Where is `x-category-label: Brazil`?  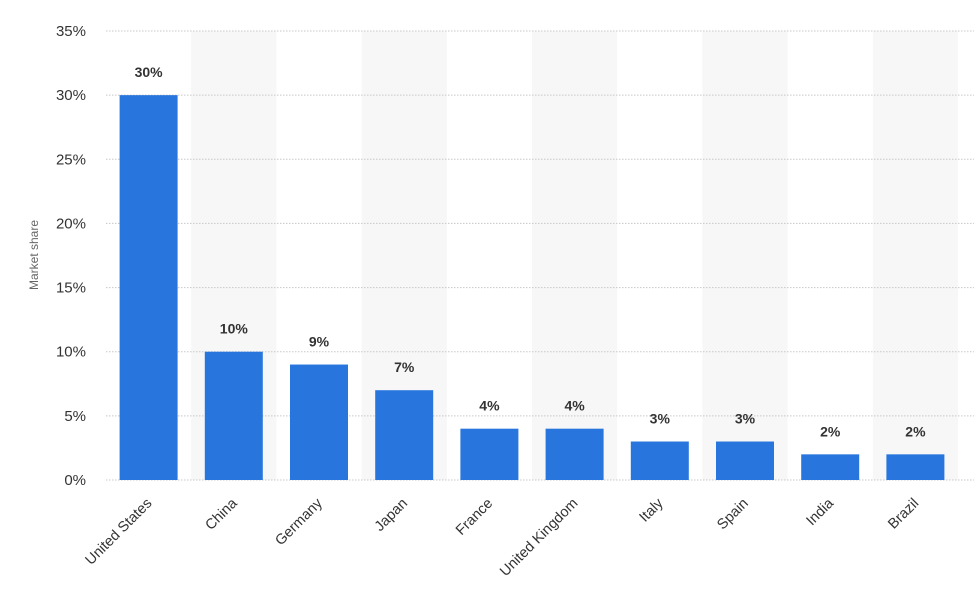 x-category-label: Brazil is located at coordinates (903, 514).